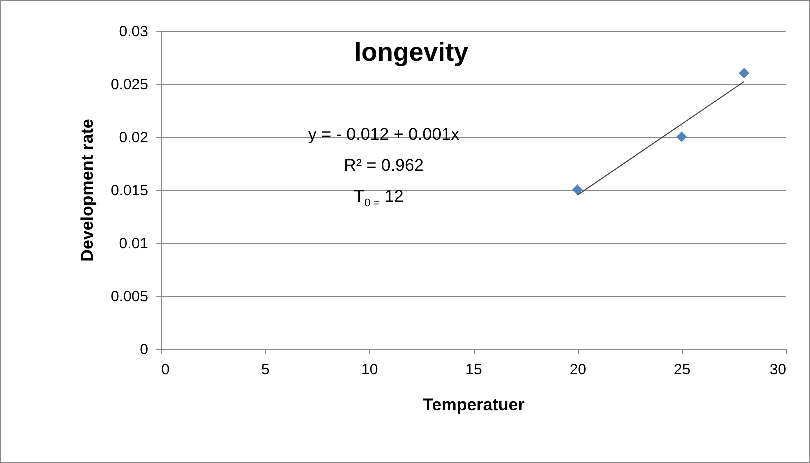 Image resolution: width=810 pixels, height=463 pixels. Describe the element at coordinates (129, 85) in the screenshot. I see `y-tick-label: 0.025` at that location.